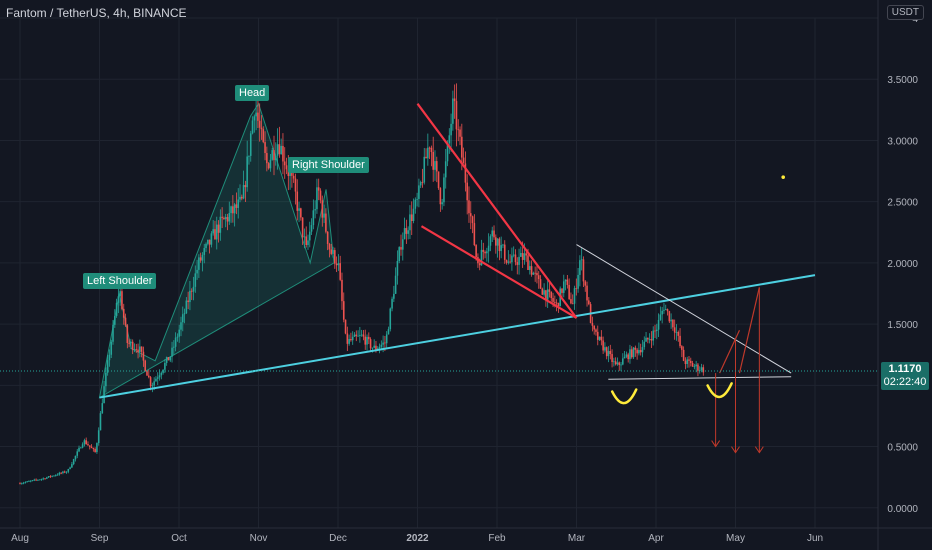 The height and width of the screenshot is (550, 932). Describe the element at coordinates (700, 378) in the screenshot. I see `triangle-lower-line` at that location.